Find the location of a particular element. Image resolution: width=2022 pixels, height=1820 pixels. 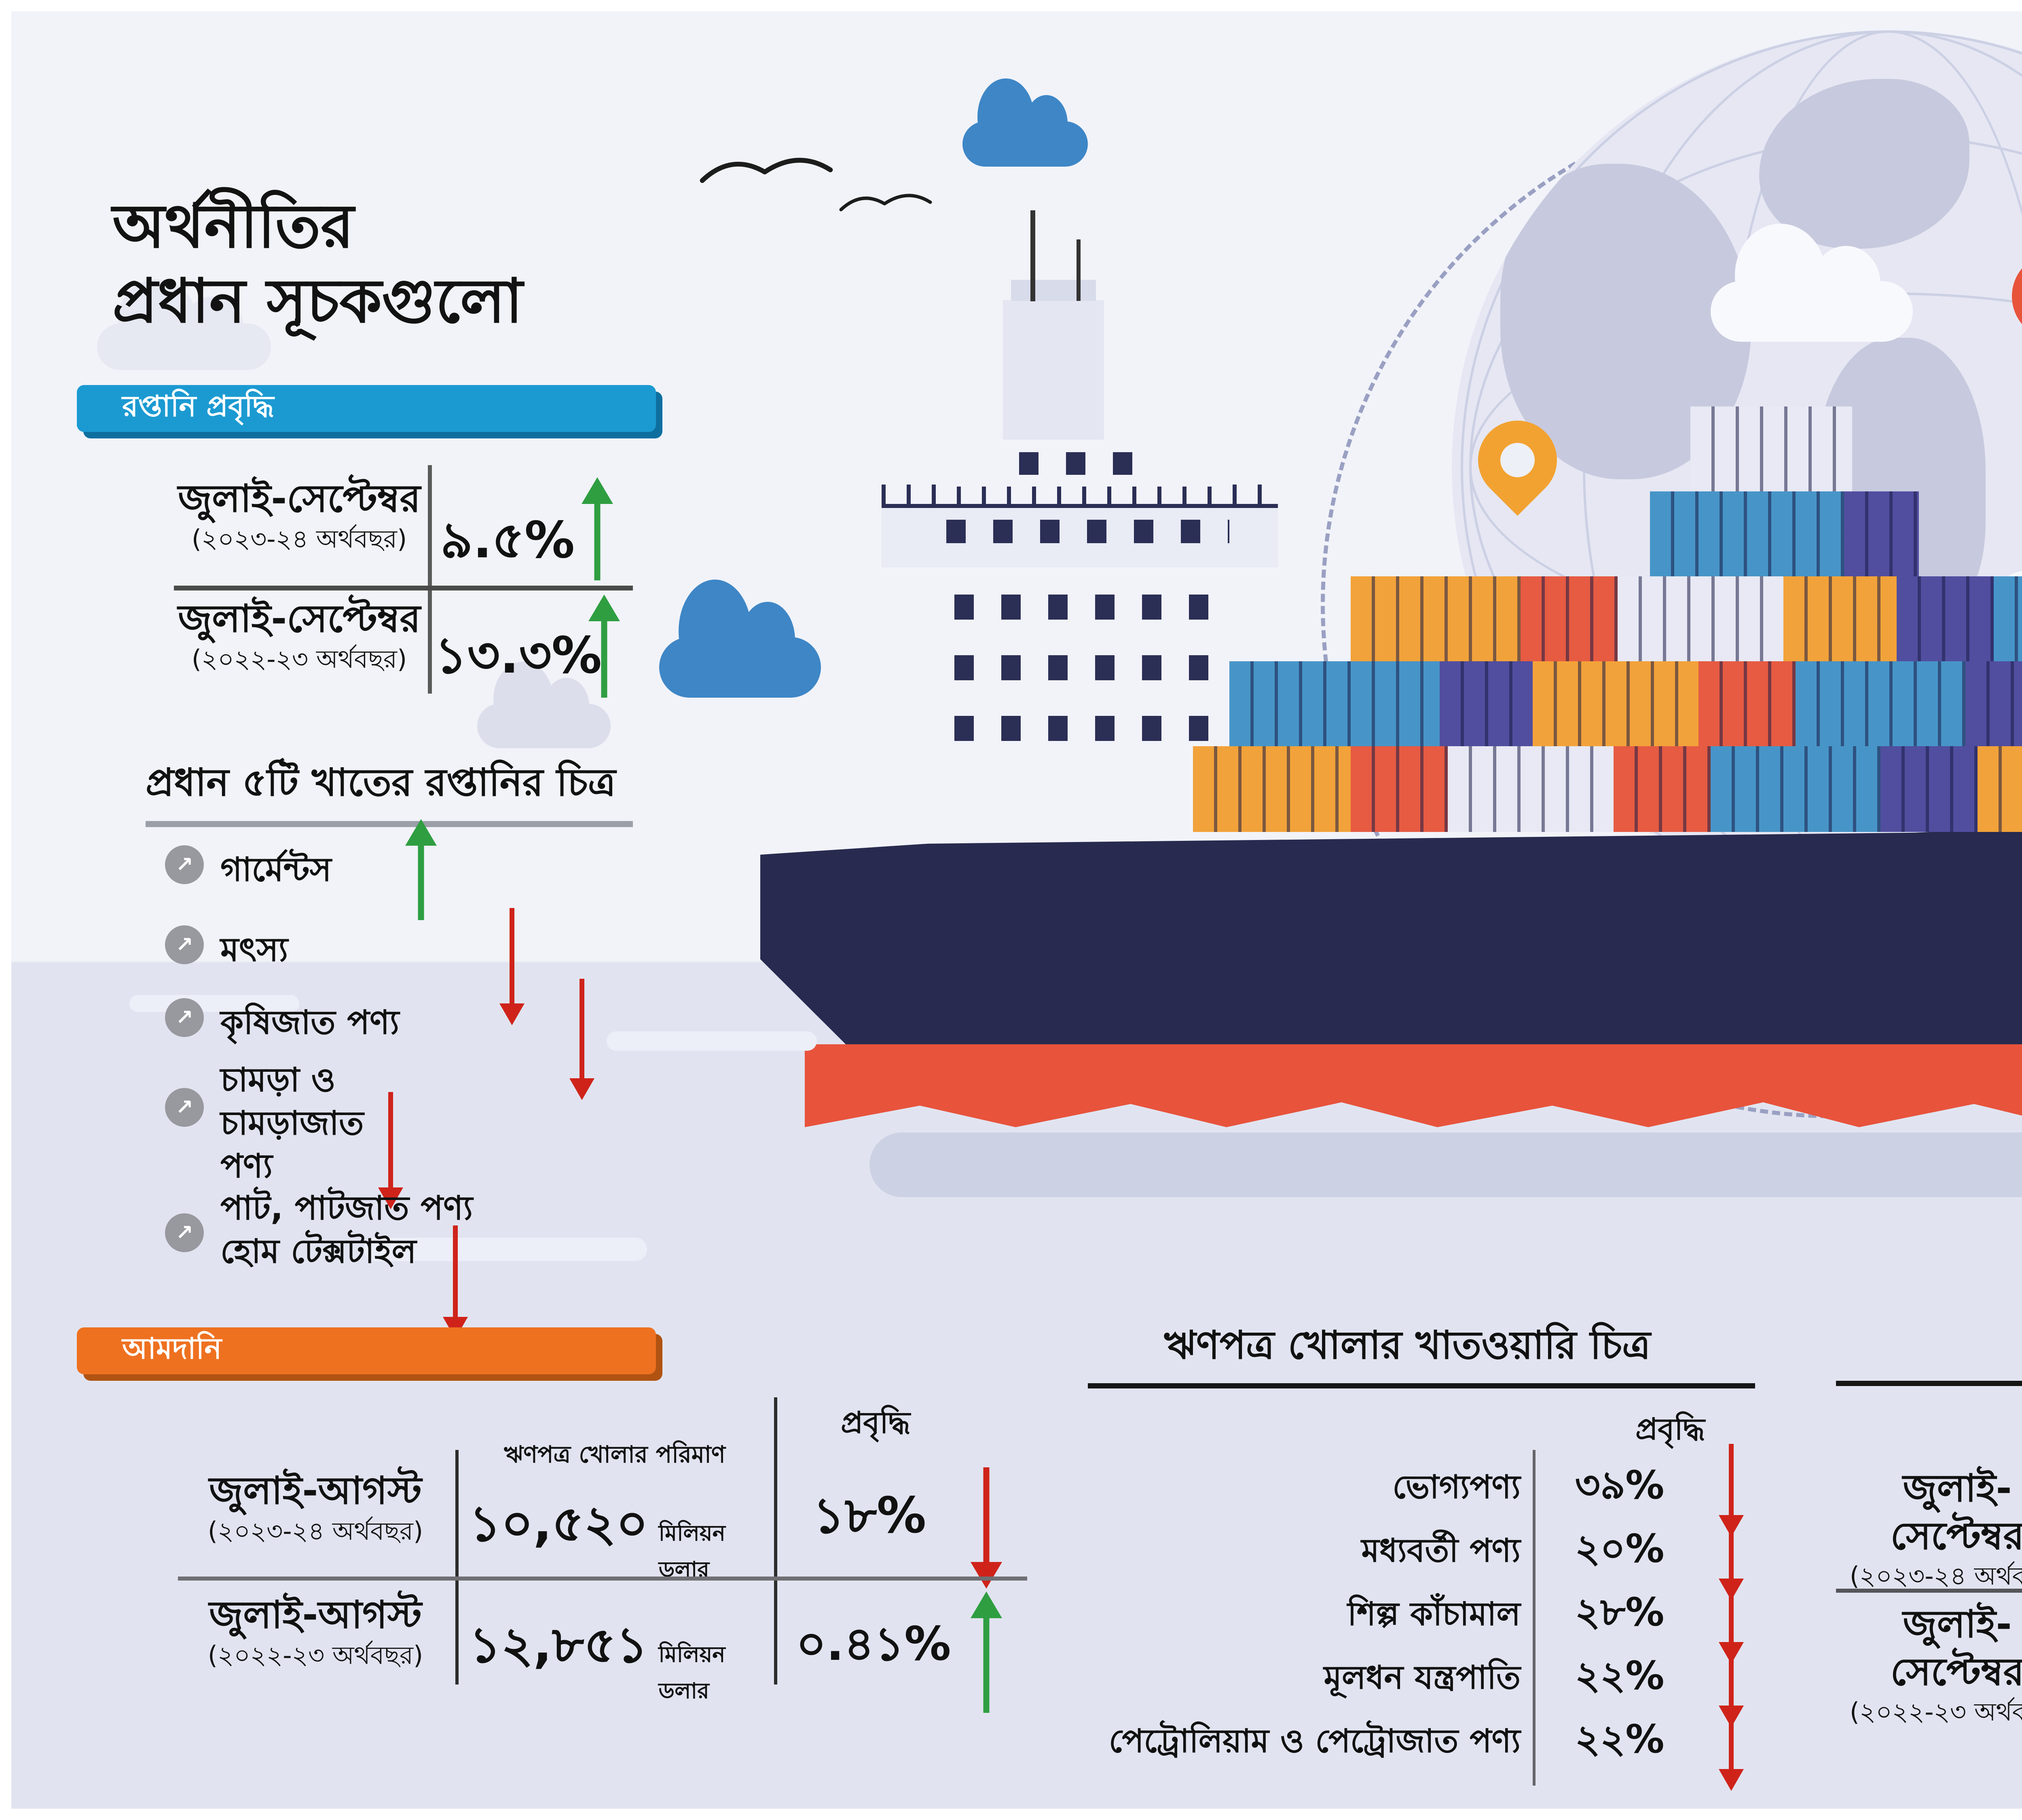

ship-bridge-windows is located at coordinates (1087, 531).